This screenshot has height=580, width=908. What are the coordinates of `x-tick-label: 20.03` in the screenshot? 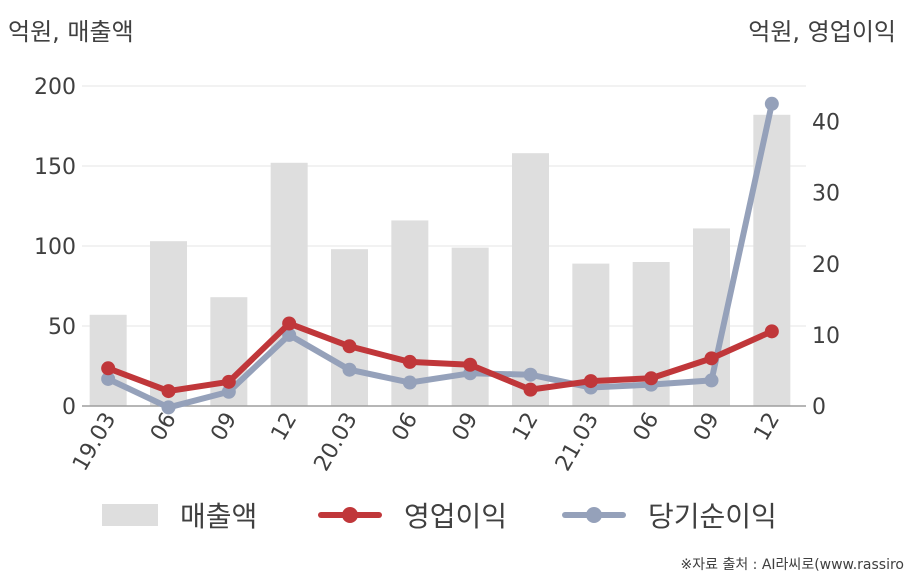 It's located at (336, 442).